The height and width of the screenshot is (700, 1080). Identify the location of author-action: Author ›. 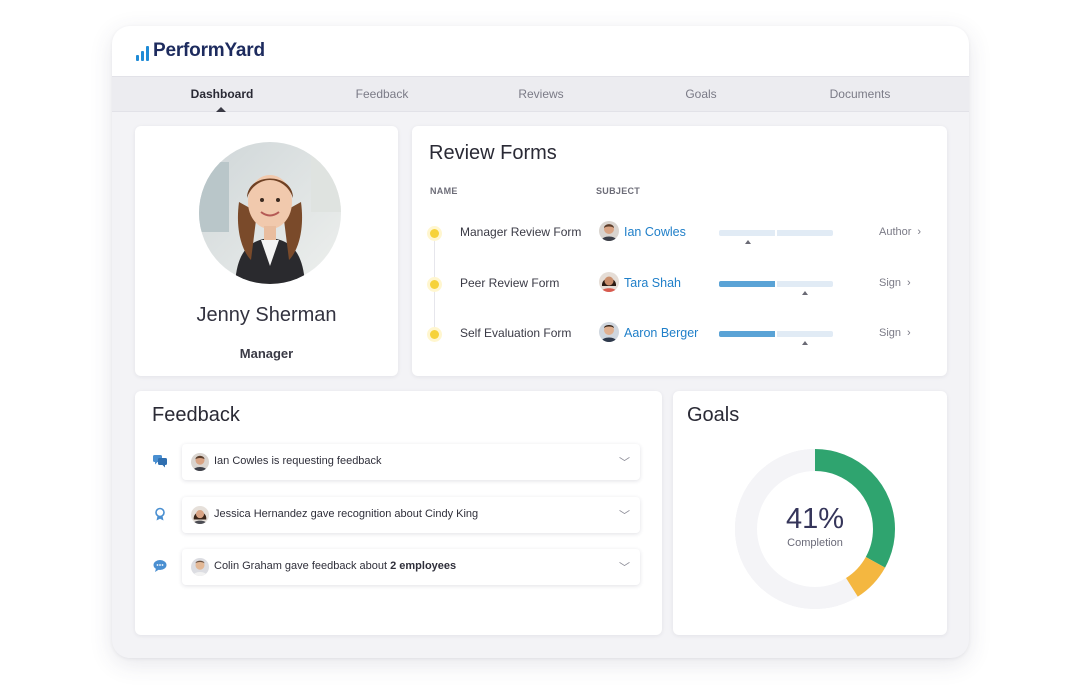
(900, 232).